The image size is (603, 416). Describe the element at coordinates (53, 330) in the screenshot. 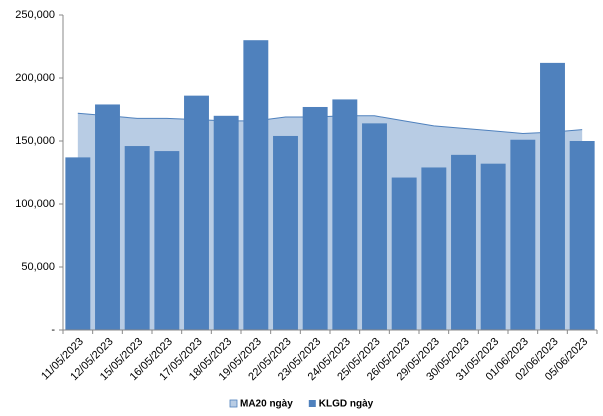

I see `y-tick-label: -` at that location.